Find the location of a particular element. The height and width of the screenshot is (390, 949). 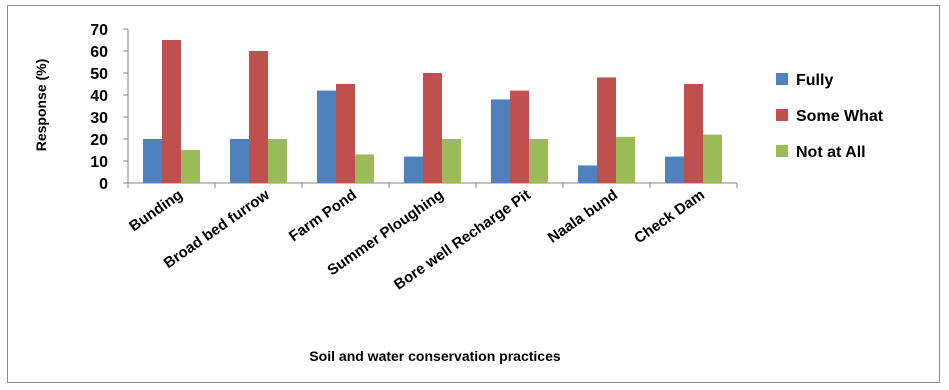

legend: Fully Some What Not at All is located at coordinates (830, 116).